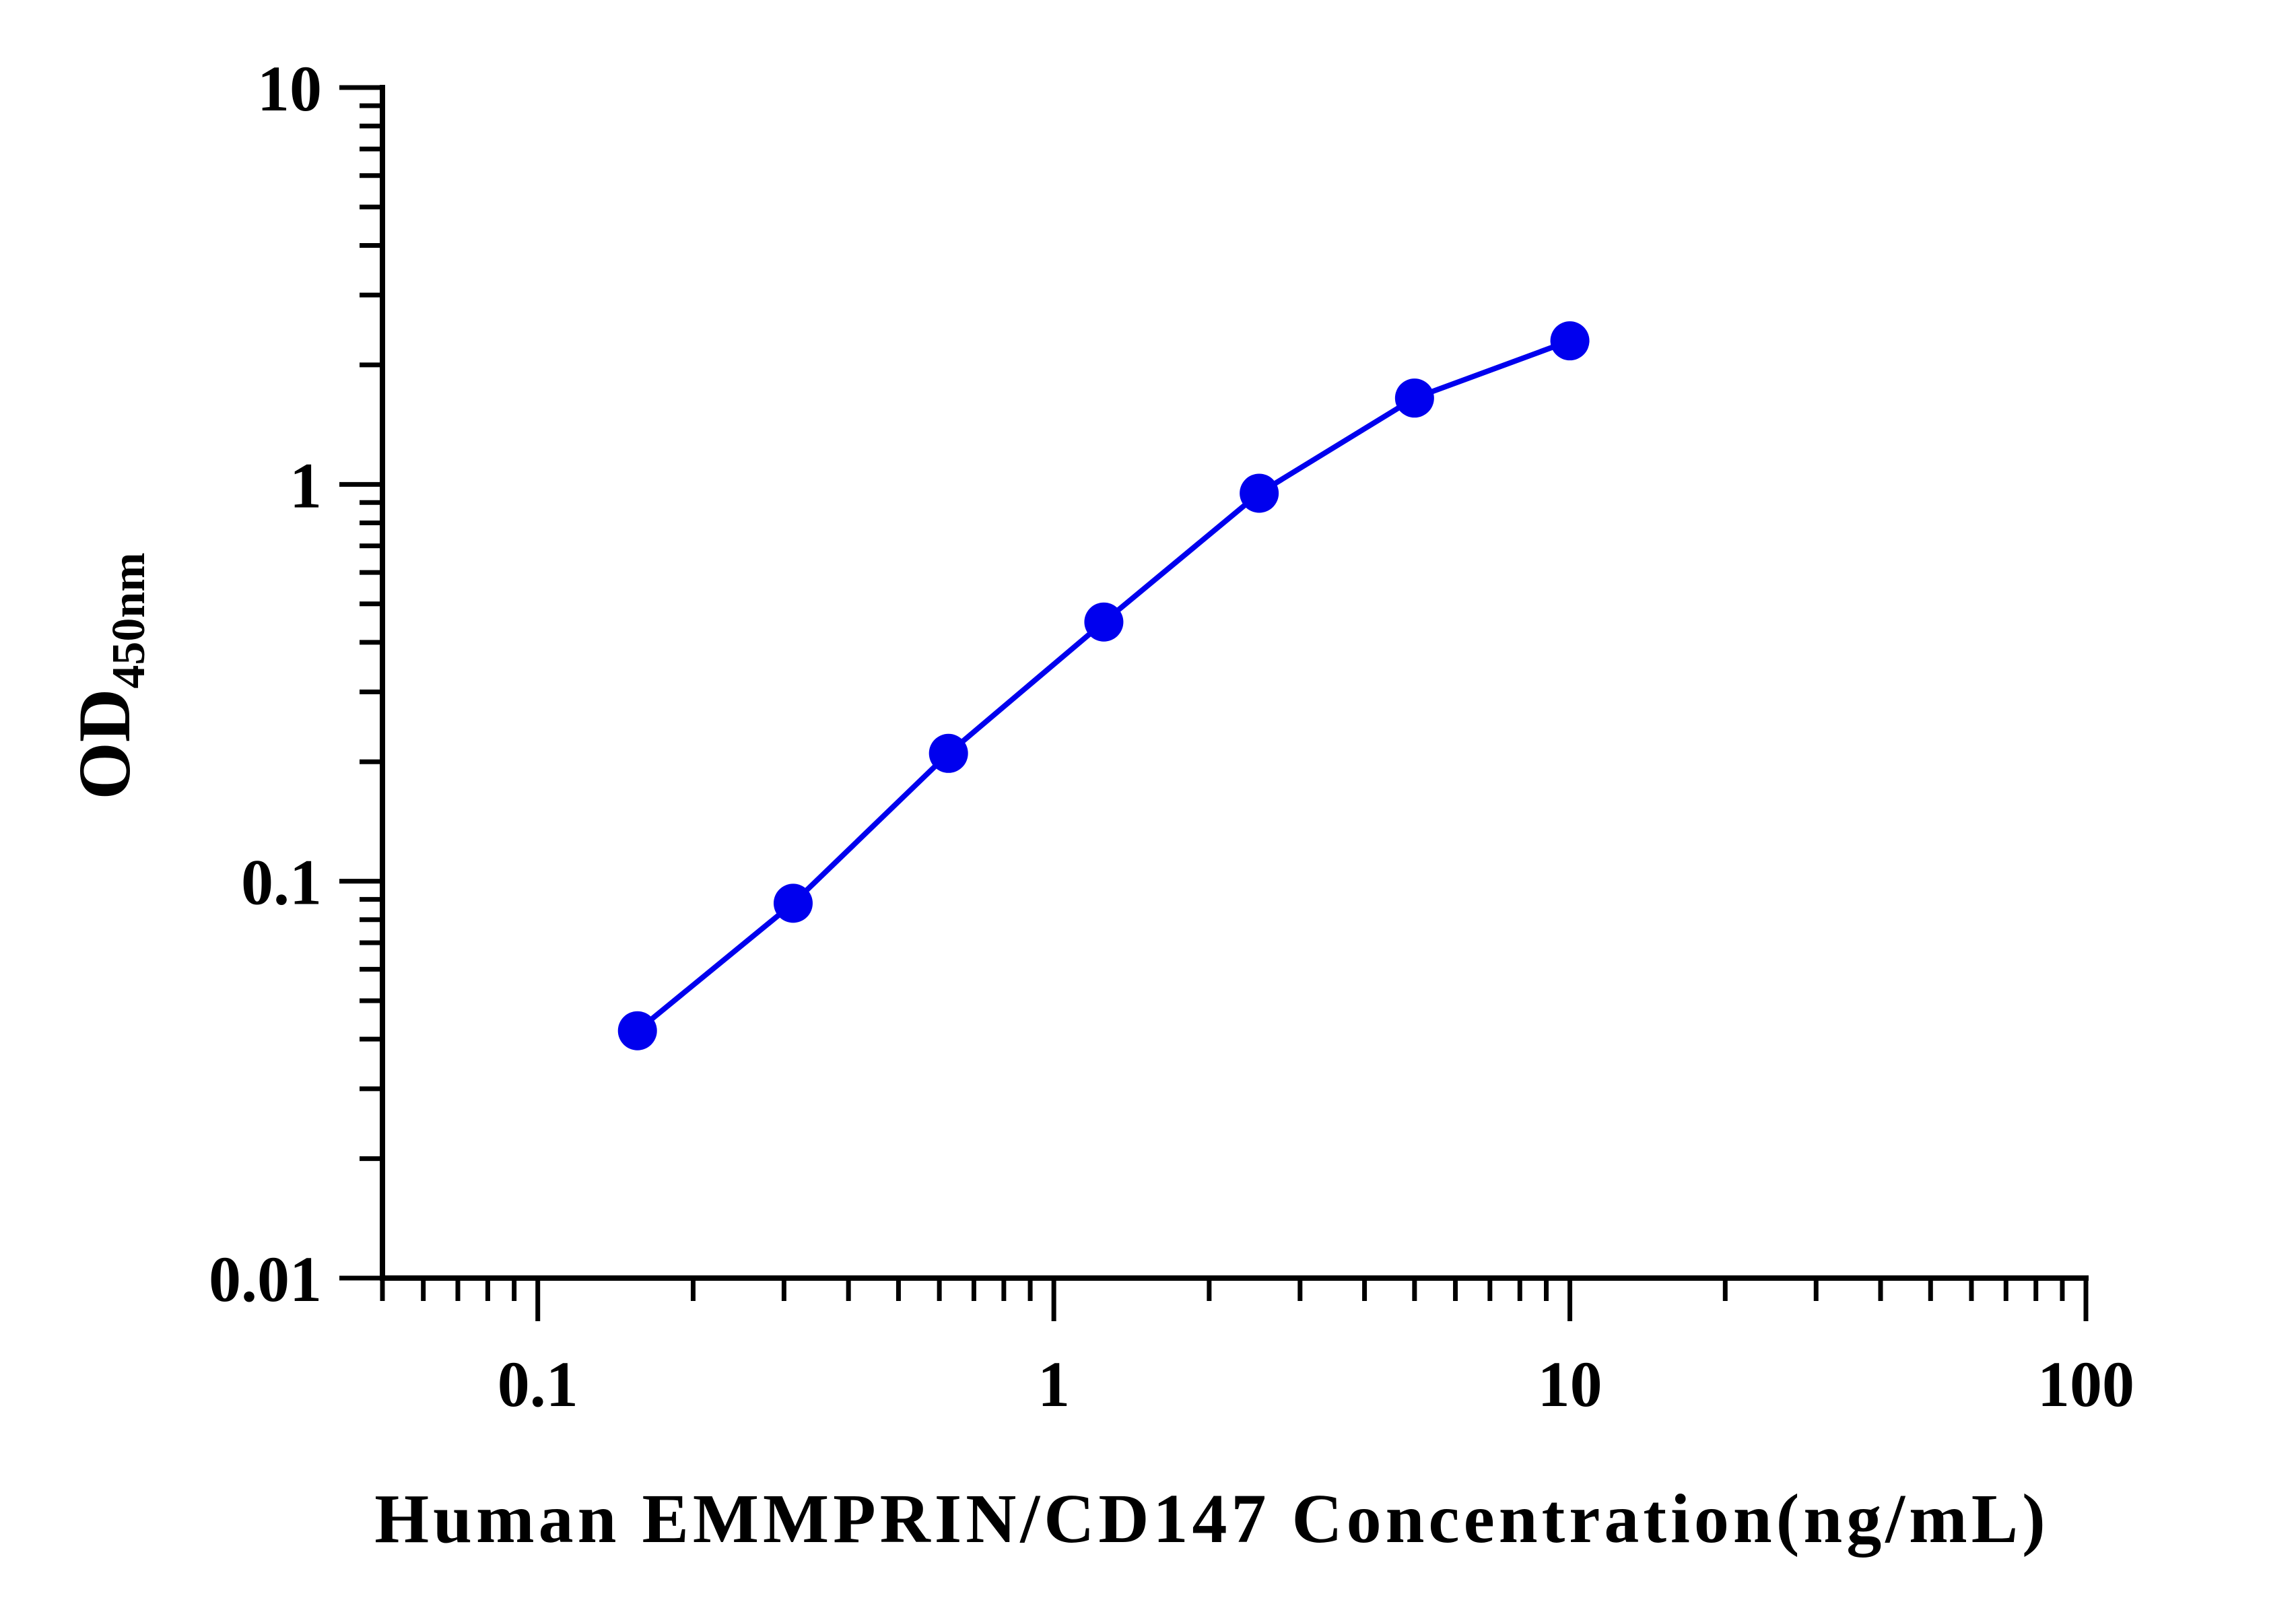  I want to click on y-tick-label: 0.01, so click(265, 1279).